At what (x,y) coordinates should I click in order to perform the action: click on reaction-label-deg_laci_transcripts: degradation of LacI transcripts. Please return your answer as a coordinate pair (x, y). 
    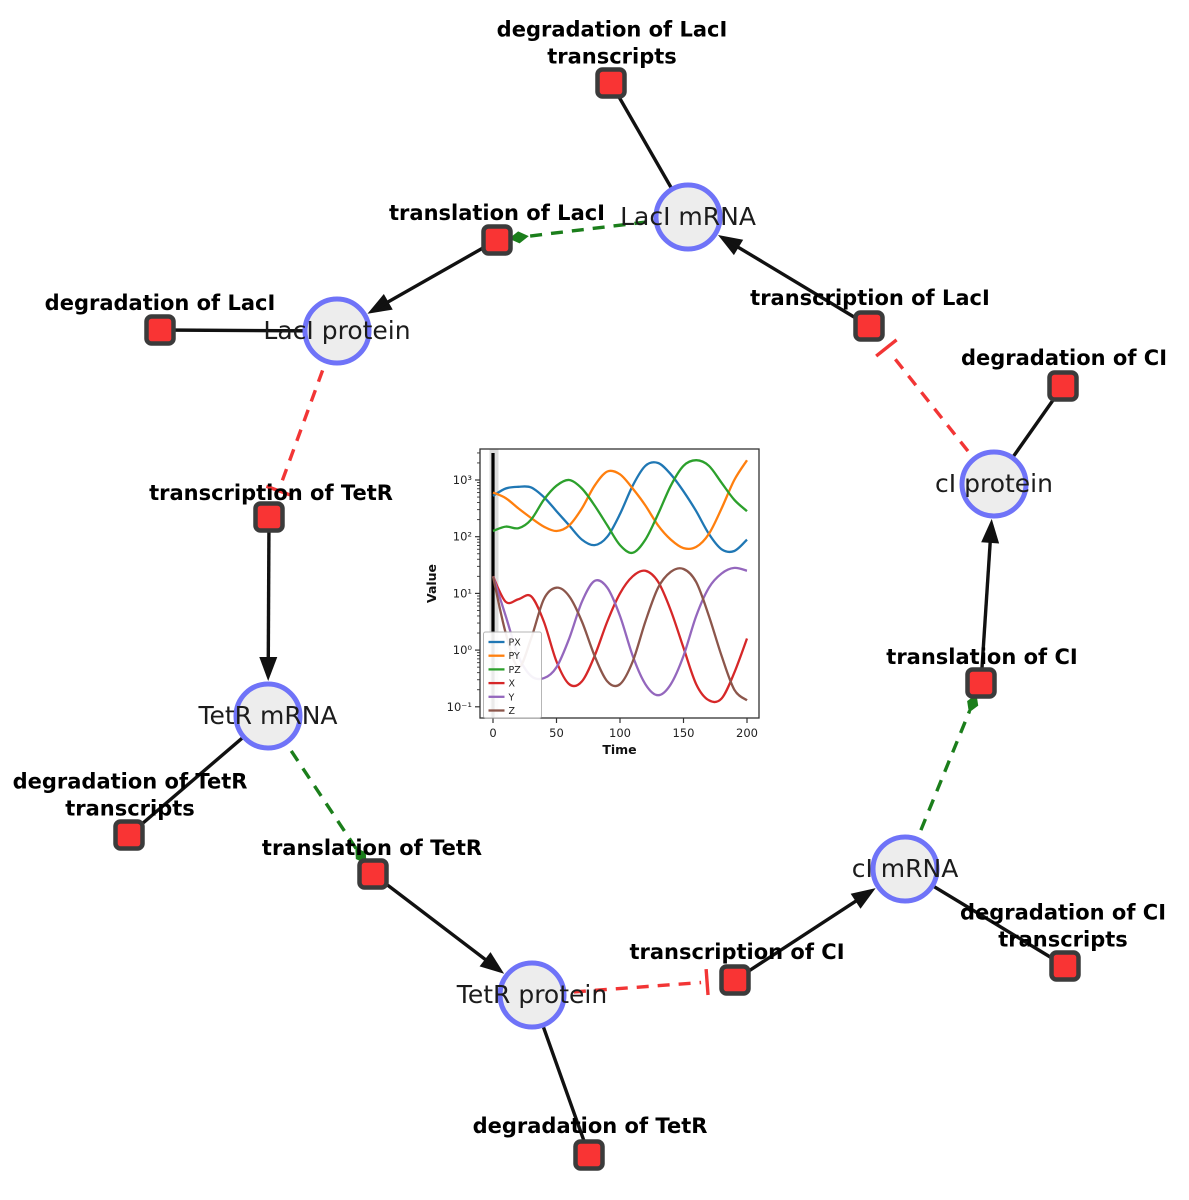
    Looking at the image, I should click on (612, 43).